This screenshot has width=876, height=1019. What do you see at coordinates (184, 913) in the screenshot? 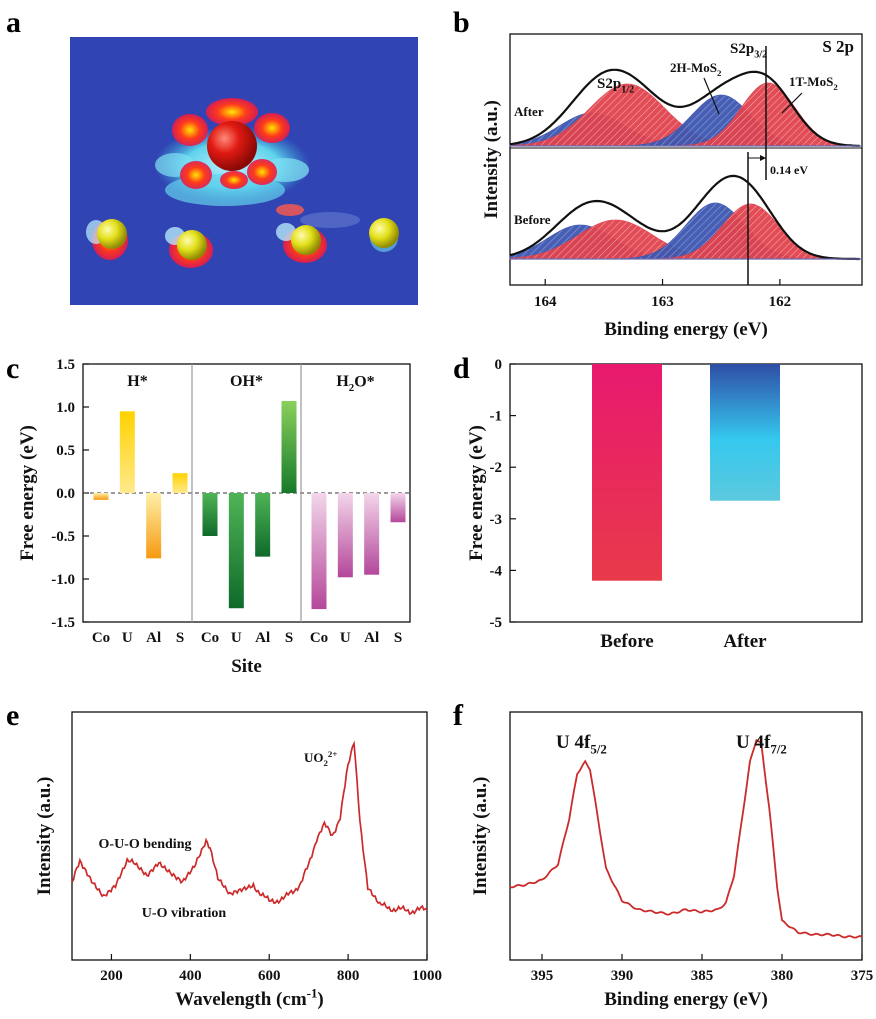
I see `label-vibration: U-O vibration` at bounding box center [184, 913].